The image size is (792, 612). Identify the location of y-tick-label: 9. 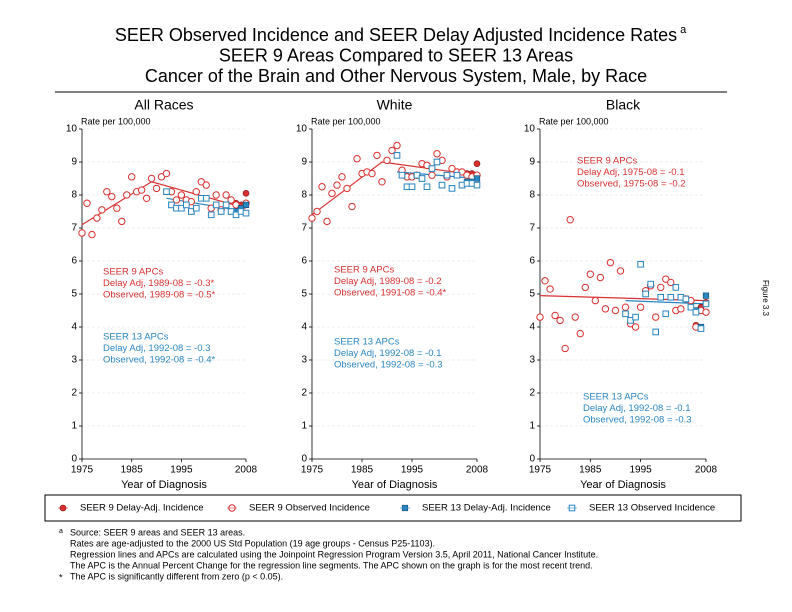
(532, 162).